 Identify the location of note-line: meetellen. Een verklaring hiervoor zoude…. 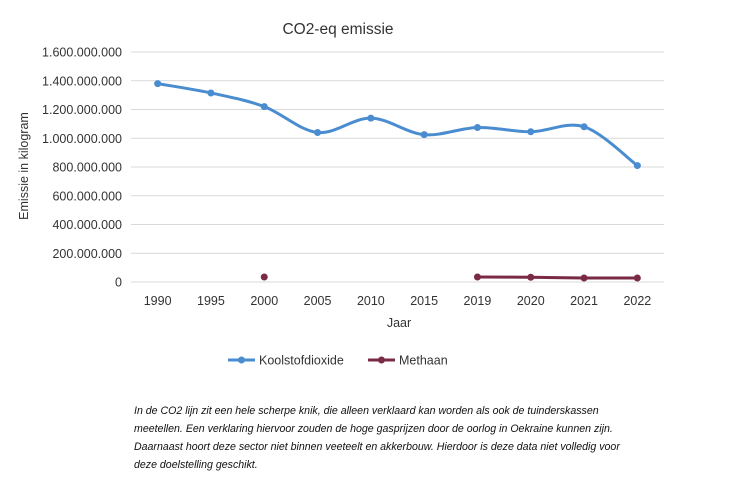
(373, 429).